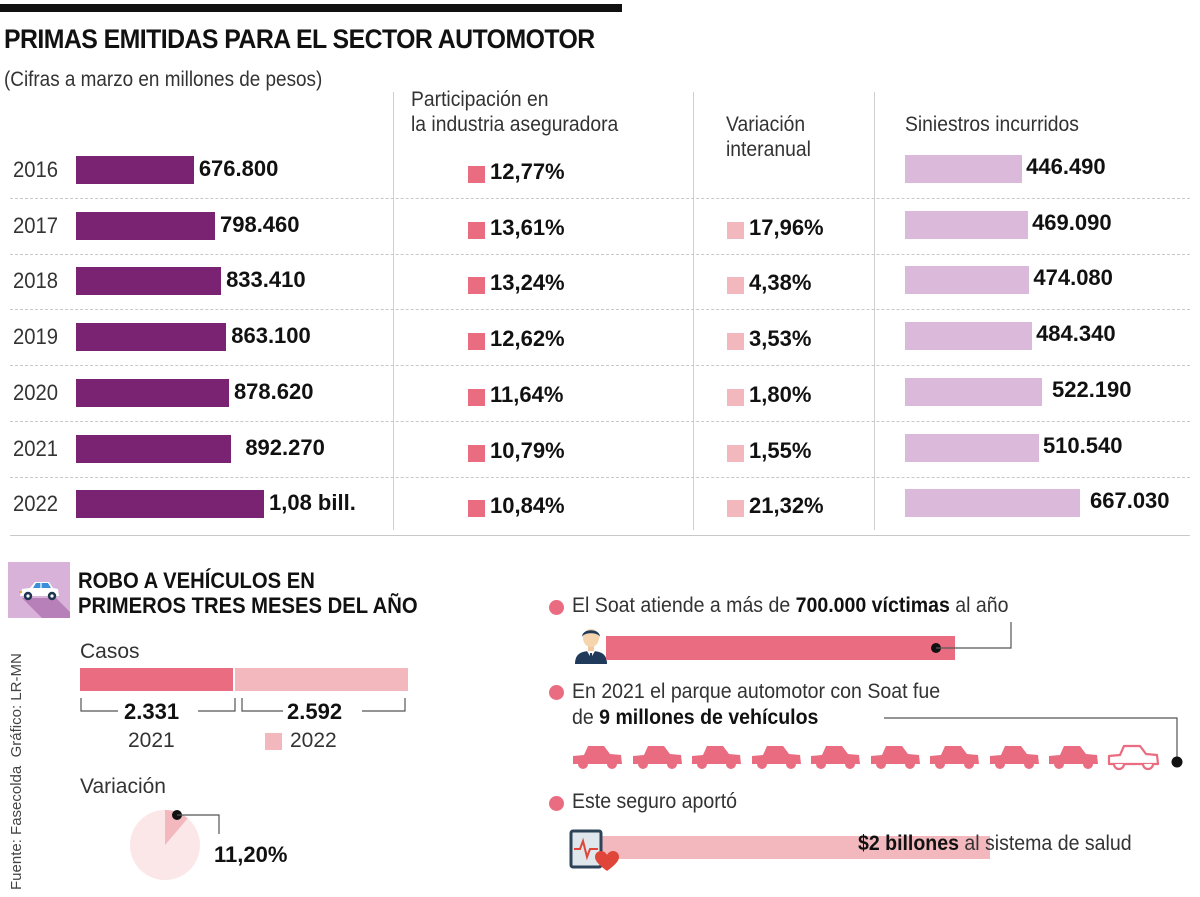 The width and height of the screenshot is (1200, 897). What do you see at coordinates (595, 851) in the screenshot?
I see `health-monitor-icon` at bounding box center [595, 851].